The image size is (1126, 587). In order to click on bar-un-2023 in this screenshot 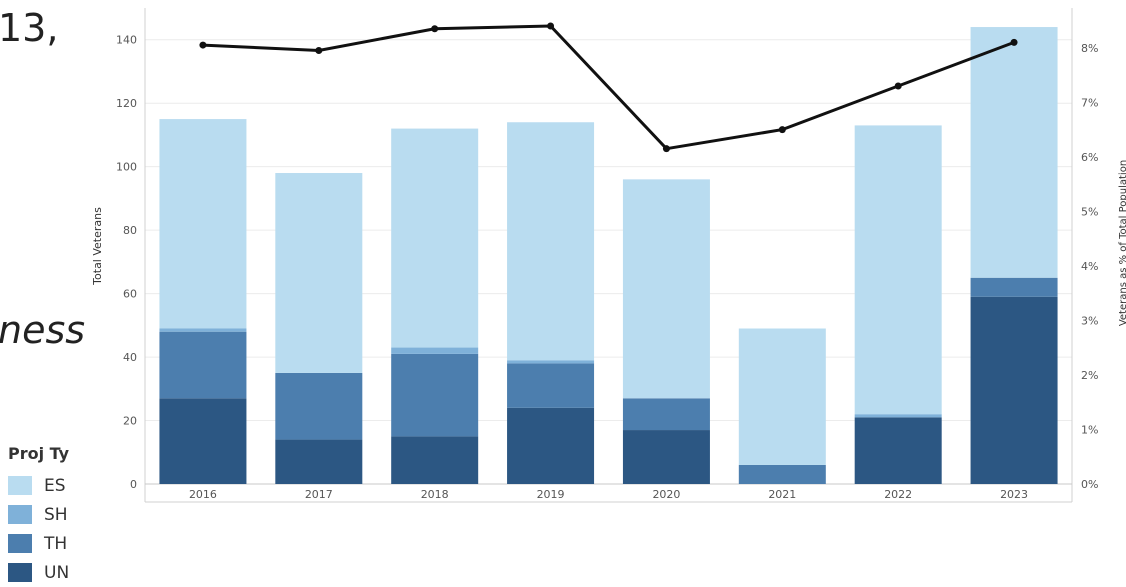, I will do `click(1014, 390)`.